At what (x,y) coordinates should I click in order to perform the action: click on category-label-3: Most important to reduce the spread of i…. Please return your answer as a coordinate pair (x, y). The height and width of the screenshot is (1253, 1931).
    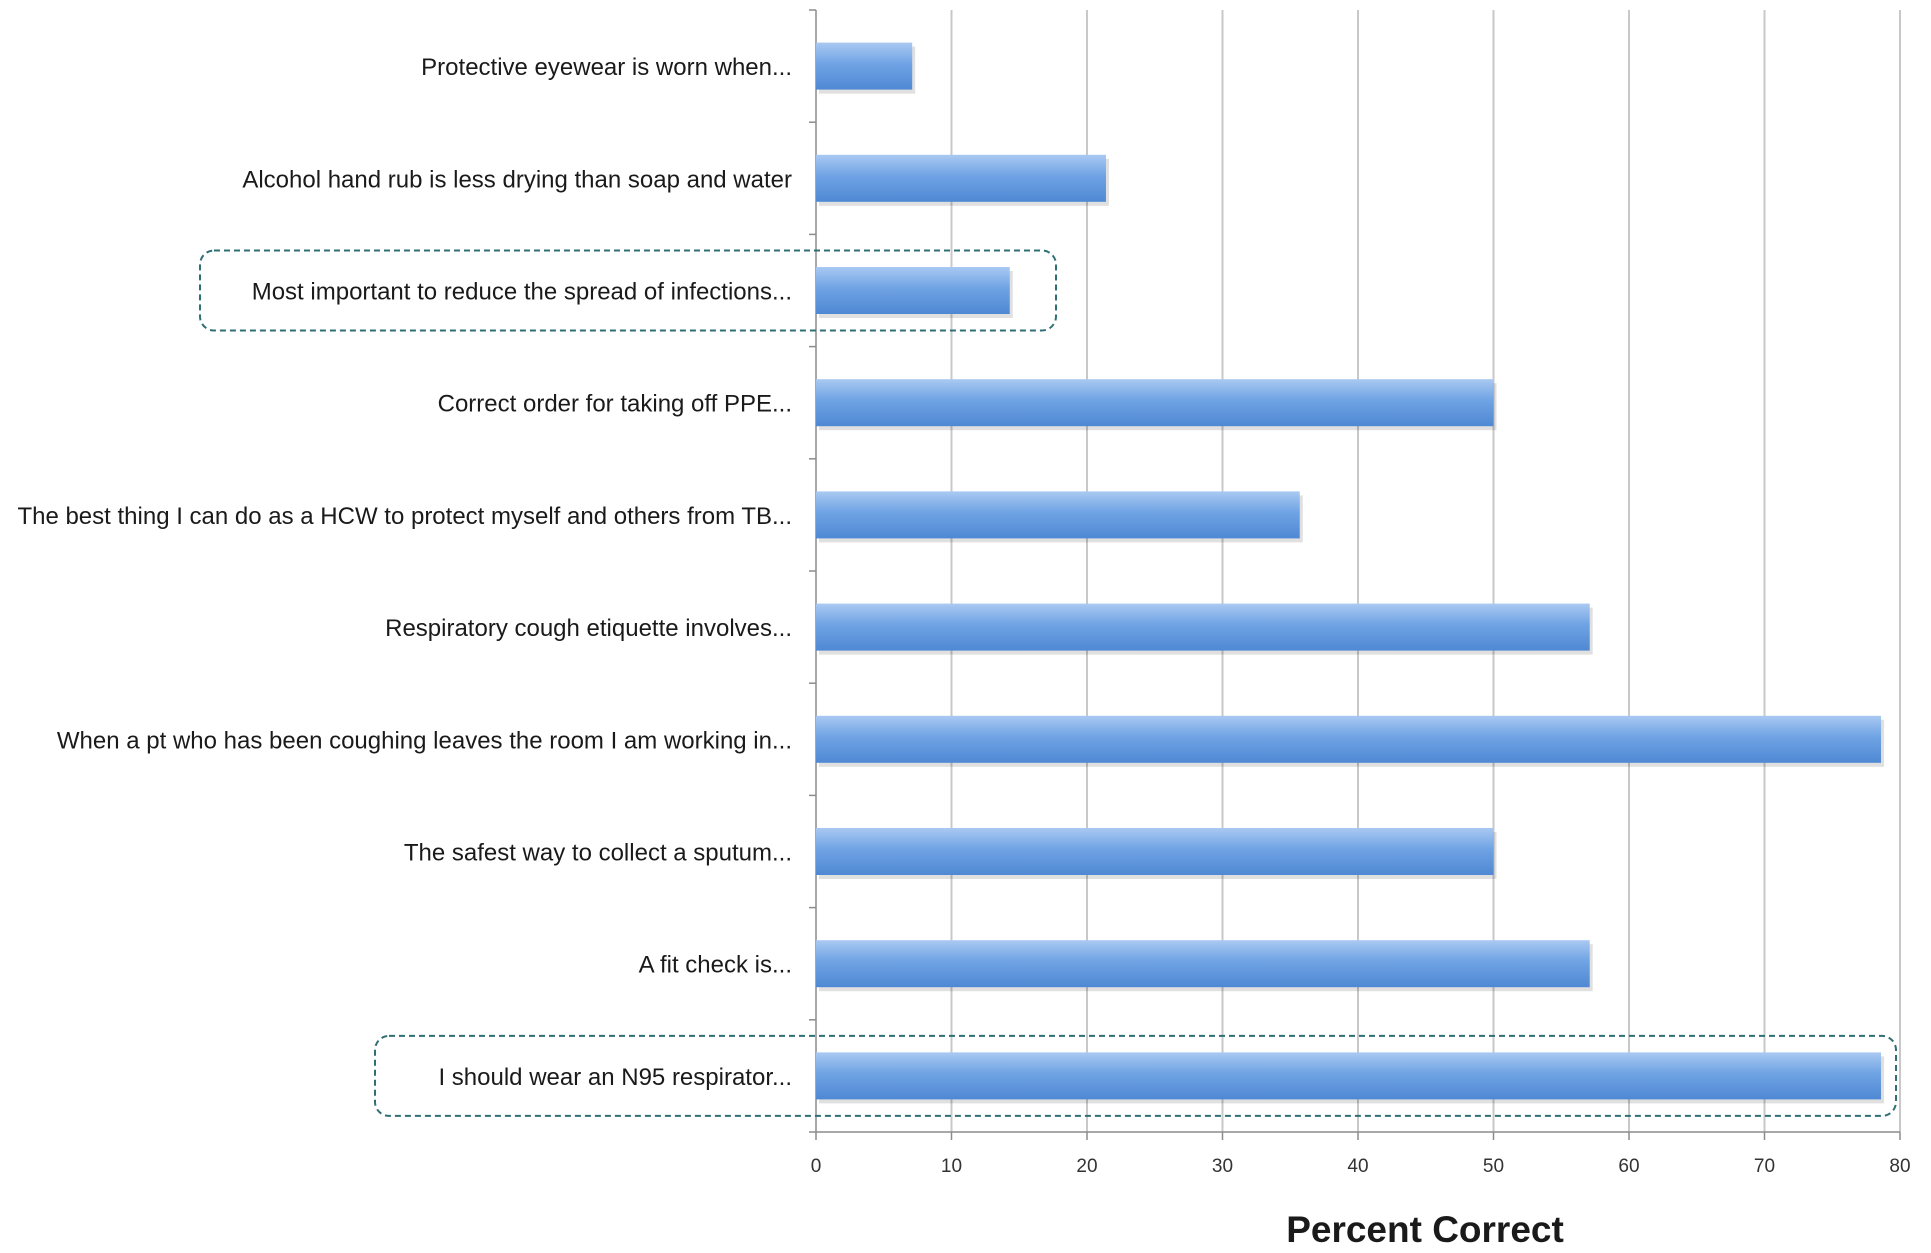
    Looking at the image, I should click on (522, 292).